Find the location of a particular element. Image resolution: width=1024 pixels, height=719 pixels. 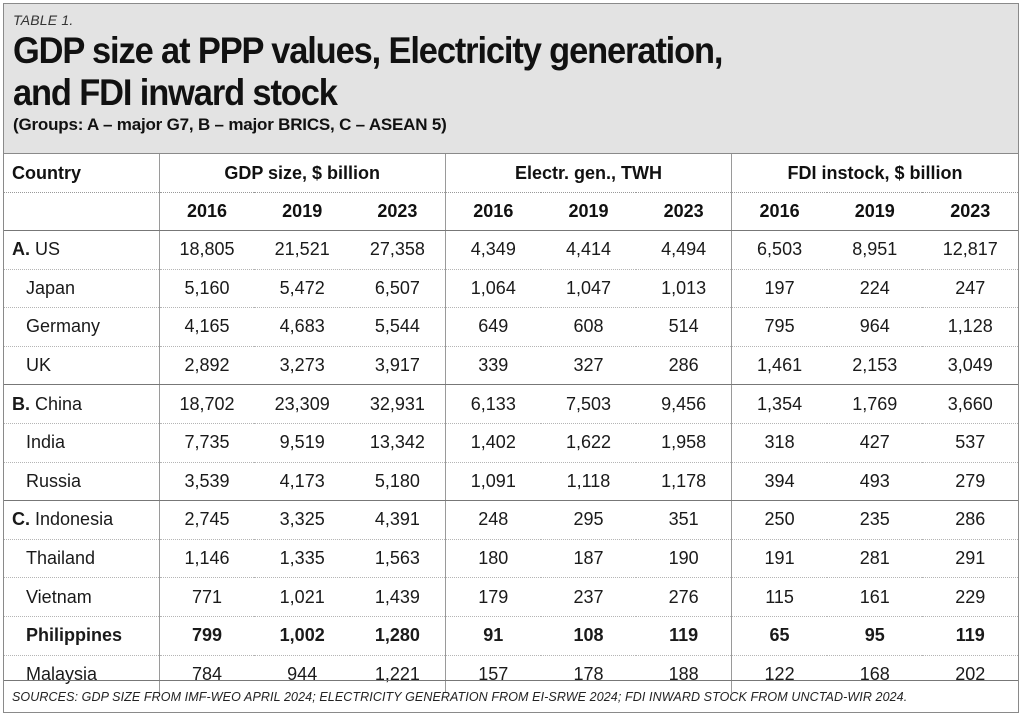

country-name: Japan is located at coordinates (51, 287).